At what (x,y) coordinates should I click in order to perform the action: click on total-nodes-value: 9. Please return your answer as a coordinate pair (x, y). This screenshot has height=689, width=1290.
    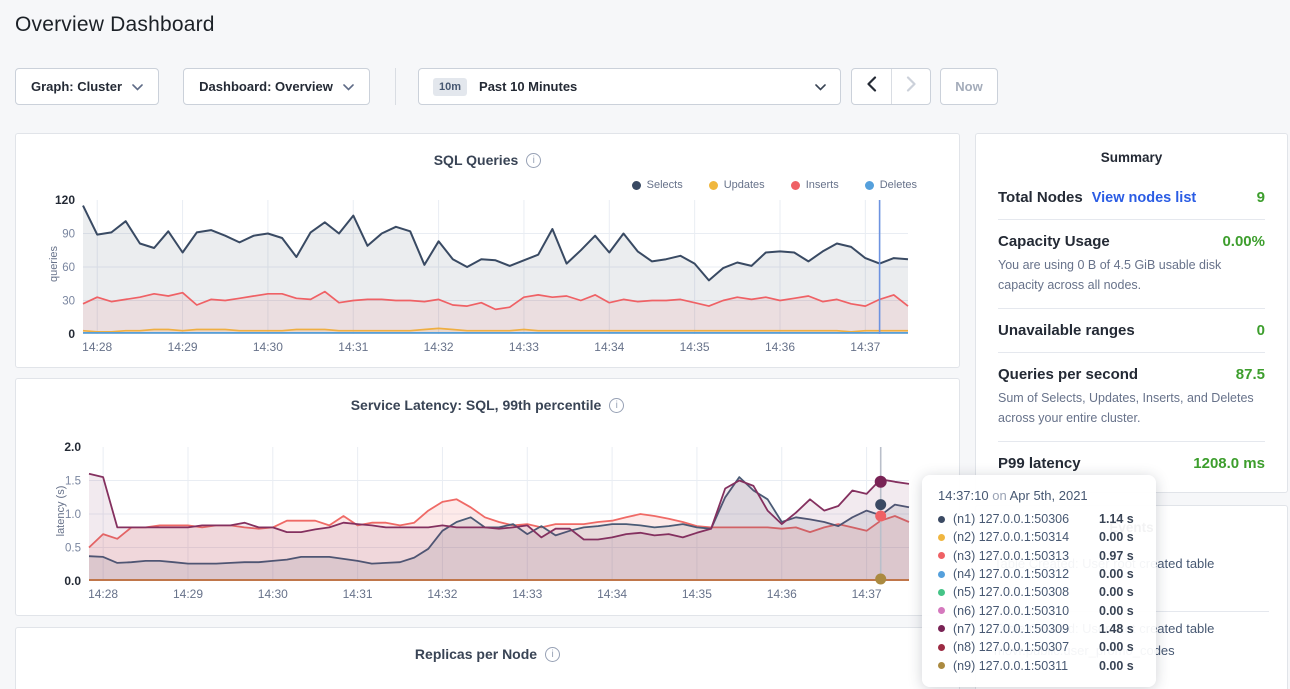
    Looking at the image, I should click on (1260, 197).